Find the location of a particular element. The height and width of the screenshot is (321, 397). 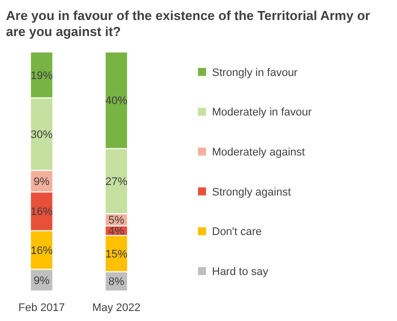

legend-label: Moderately in favour is located at coordinates (262, 112).